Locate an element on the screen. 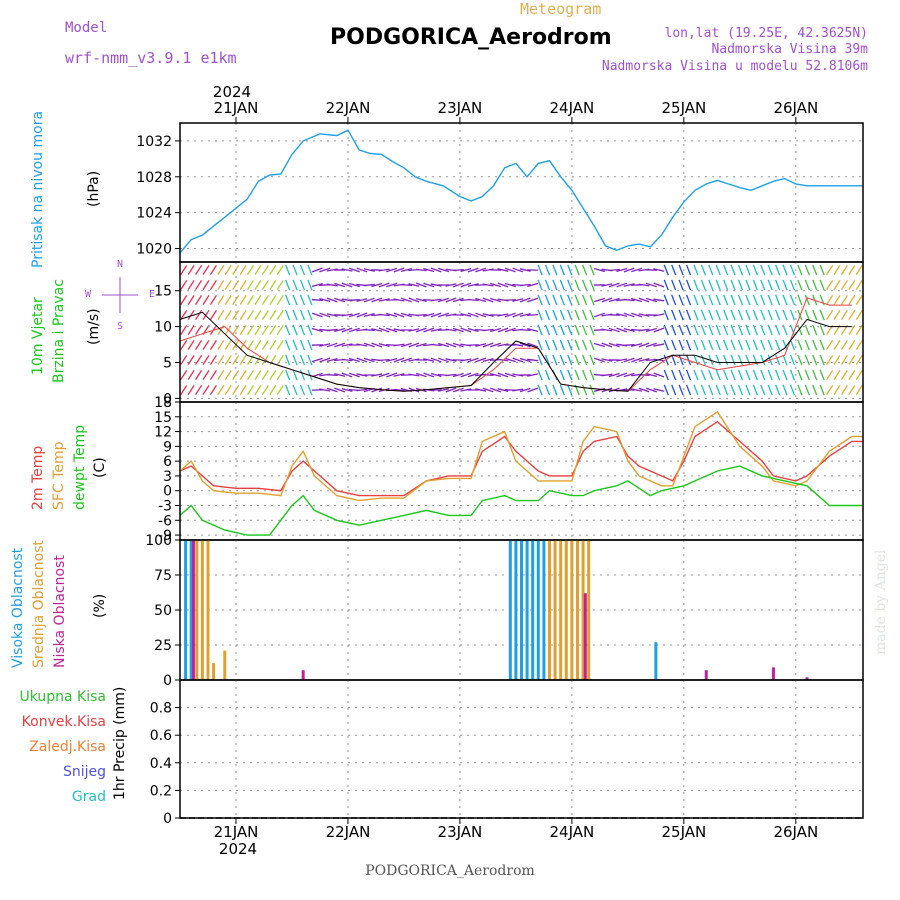  top-date-label: 26JAN is located at coordinates (795, 108).